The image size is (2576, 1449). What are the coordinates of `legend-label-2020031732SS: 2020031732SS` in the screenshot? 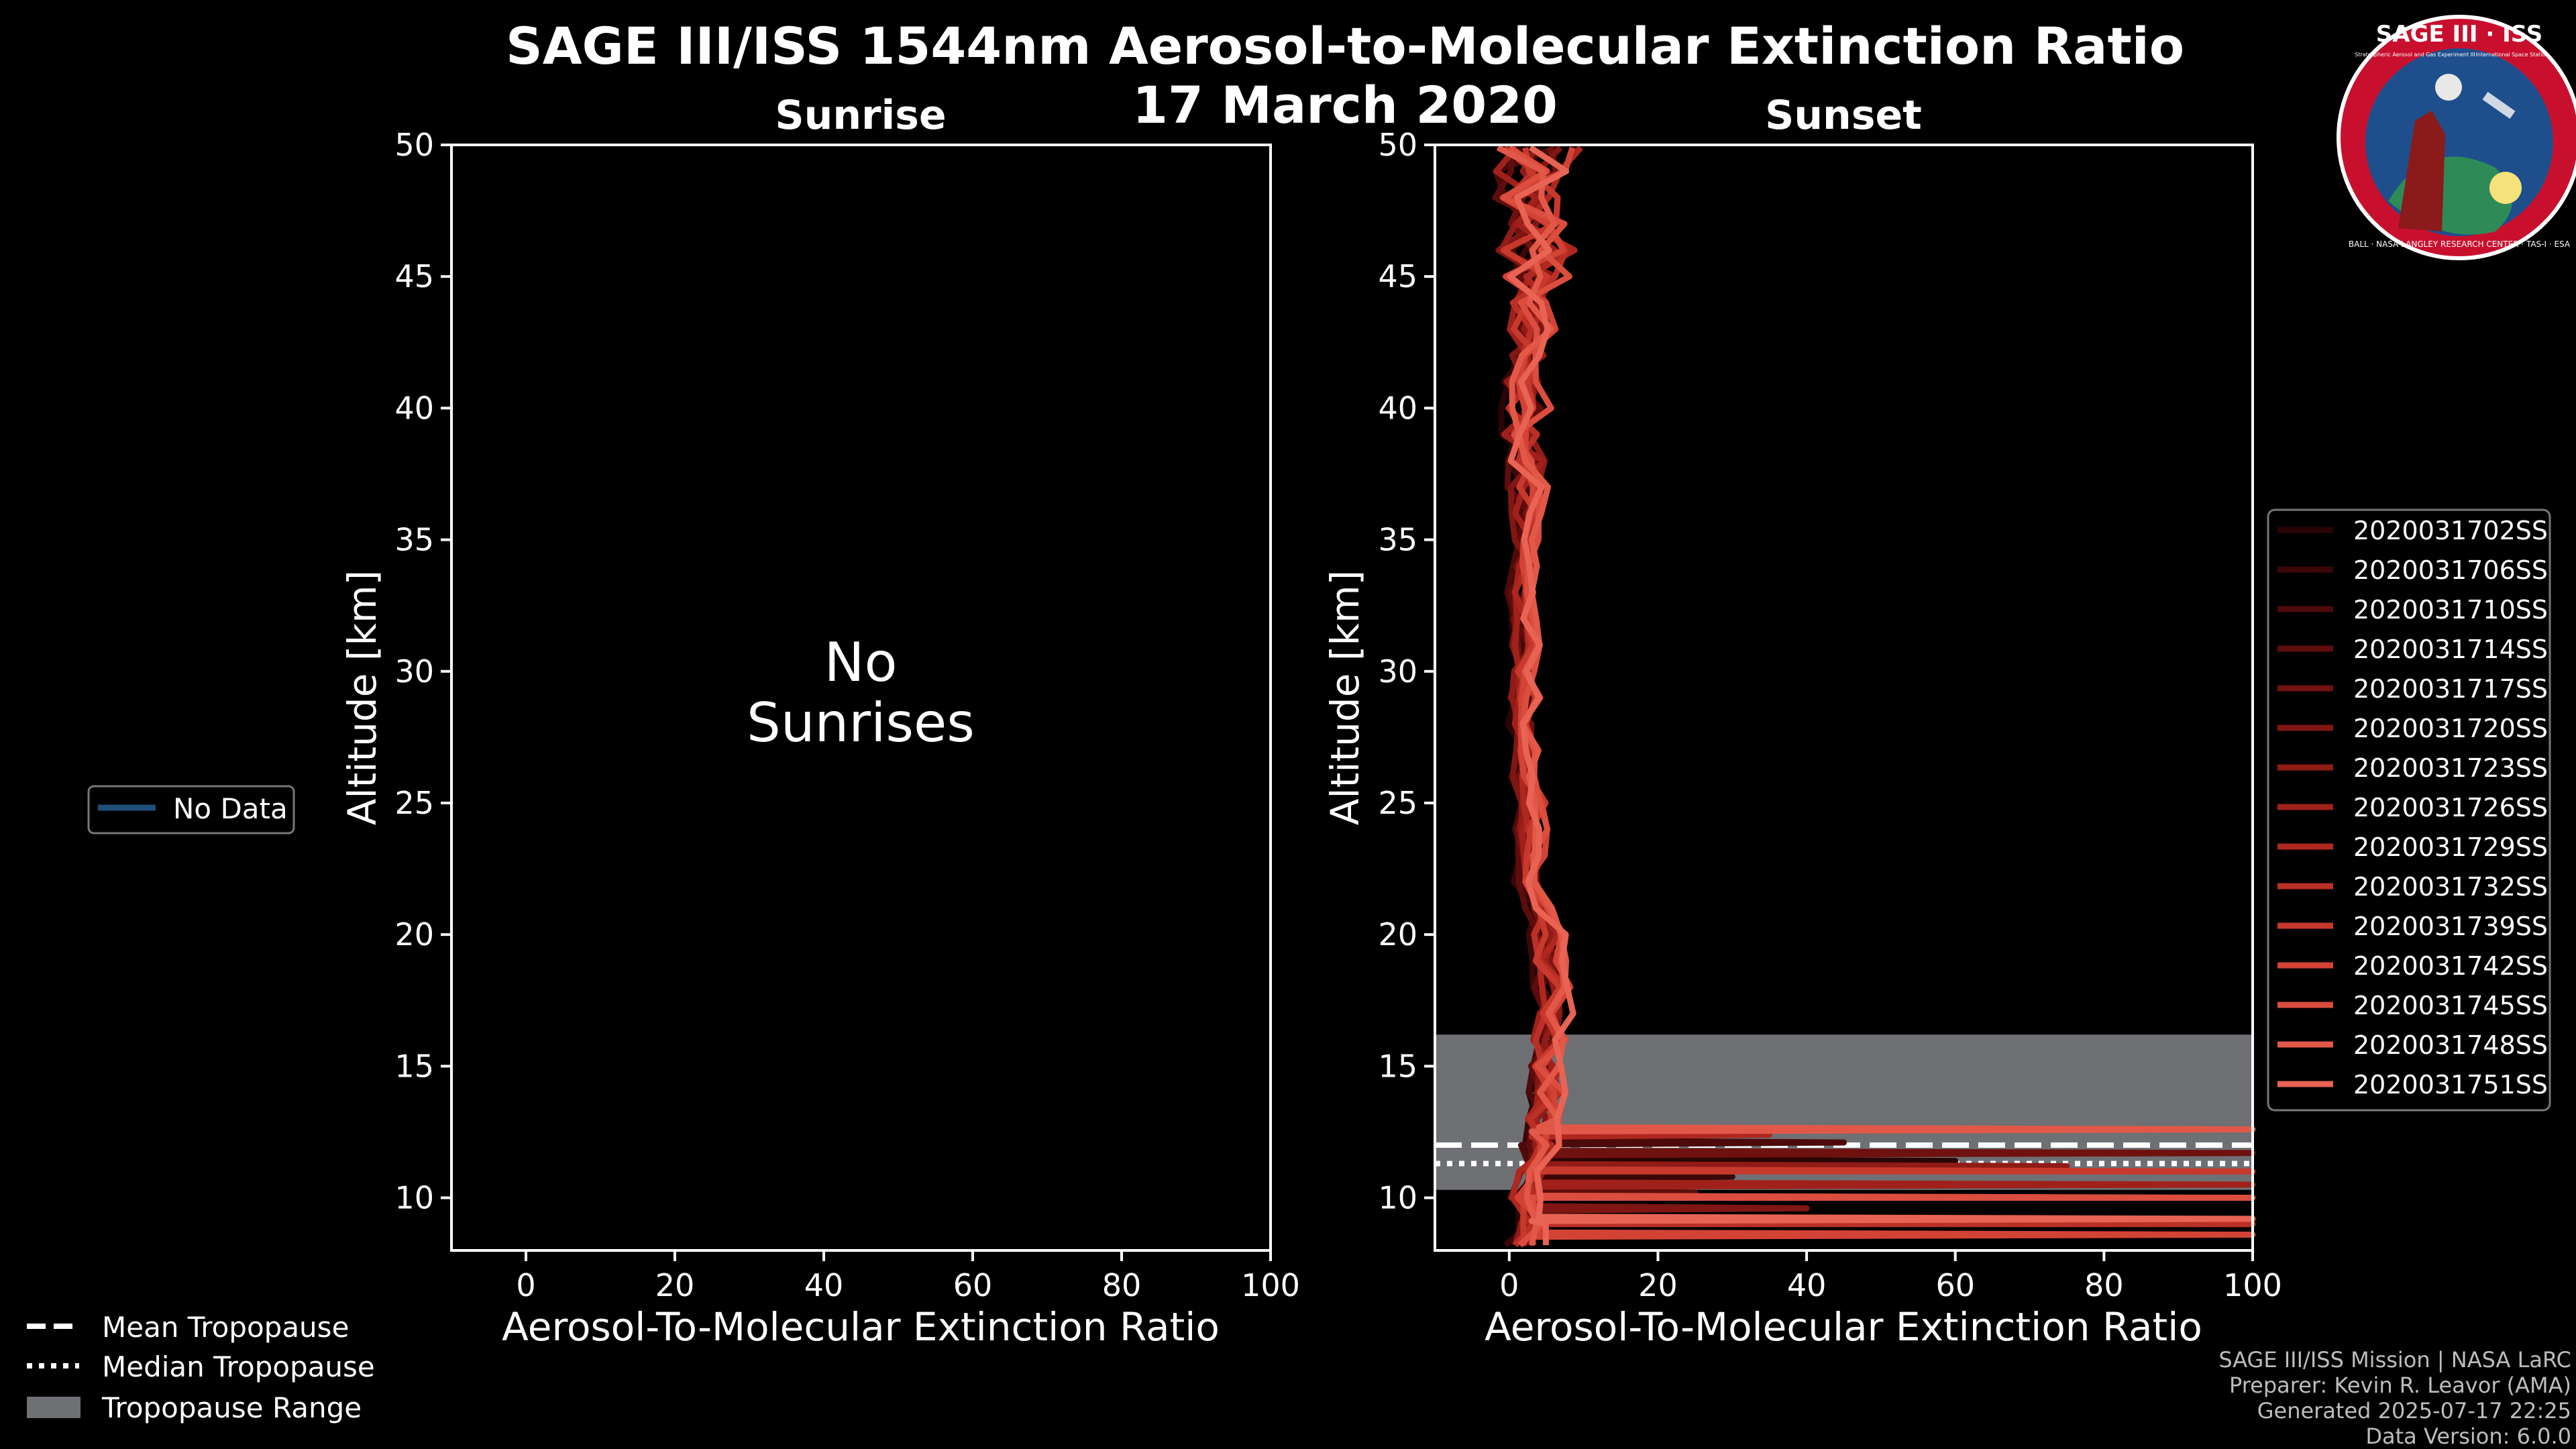 It's located at (2450, 887).